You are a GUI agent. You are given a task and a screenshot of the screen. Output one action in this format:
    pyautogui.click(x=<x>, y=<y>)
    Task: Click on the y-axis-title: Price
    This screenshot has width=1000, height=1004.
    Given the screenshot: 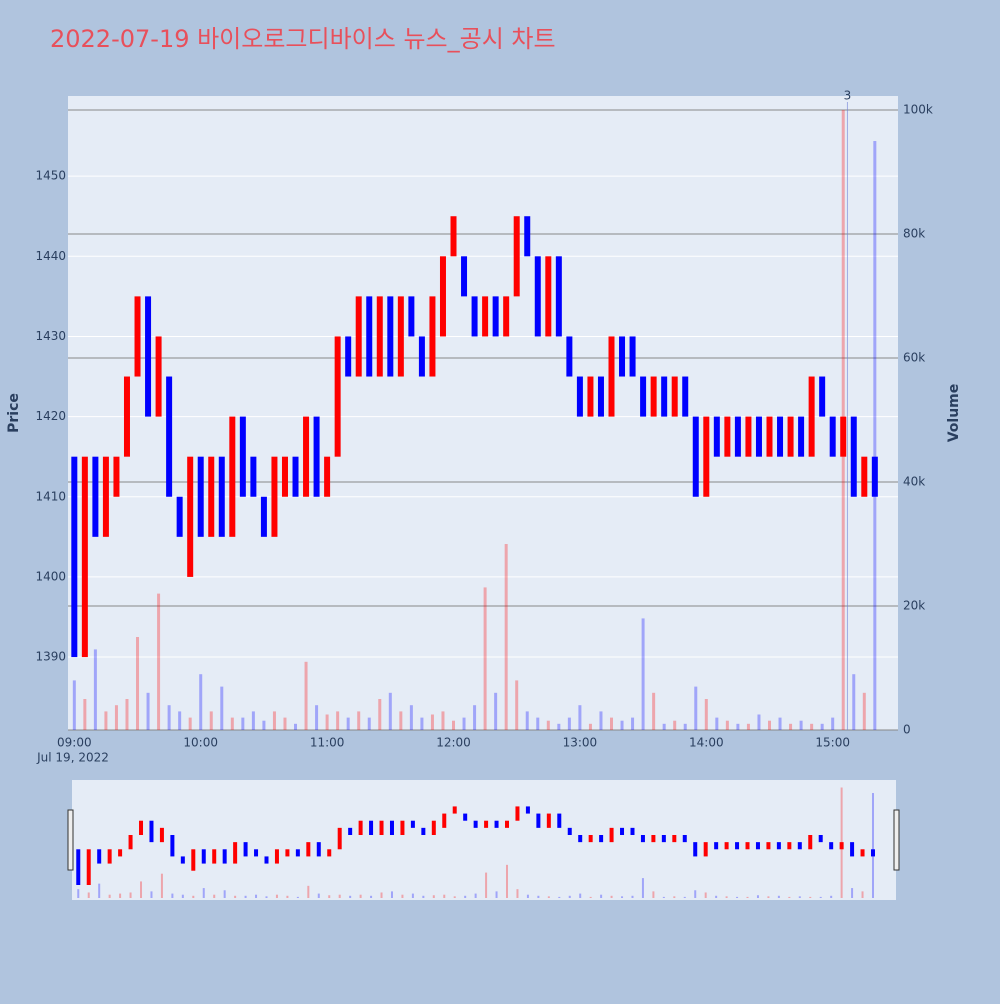 What is the action you would take?
    pyautogui.click(x=14, y=413)
    